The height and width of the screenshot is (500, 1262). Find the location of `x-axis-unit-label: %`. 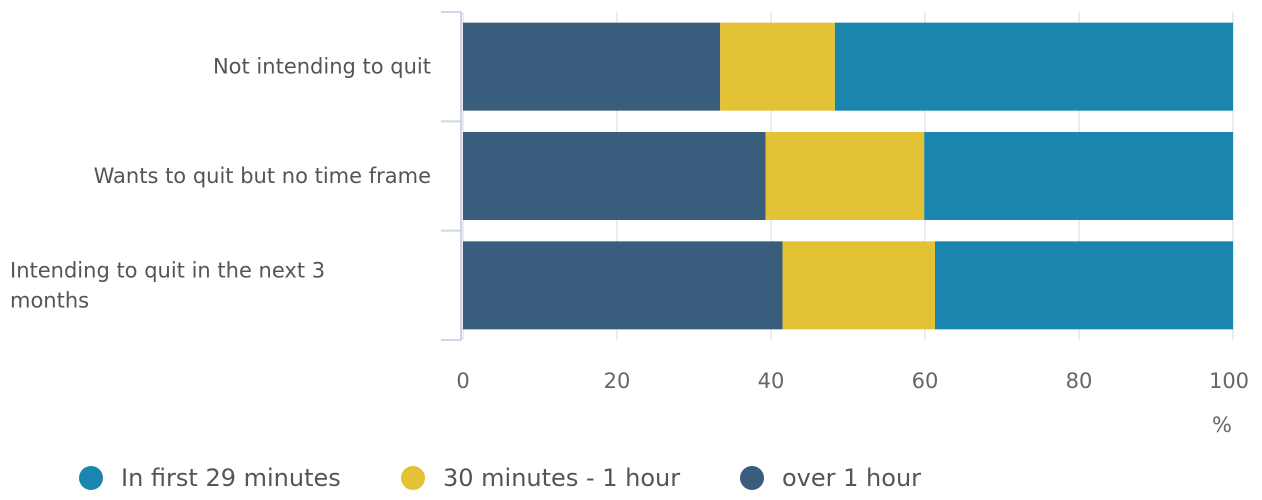

x-axis-unit-label: % is located at coordinates (1222, 425).